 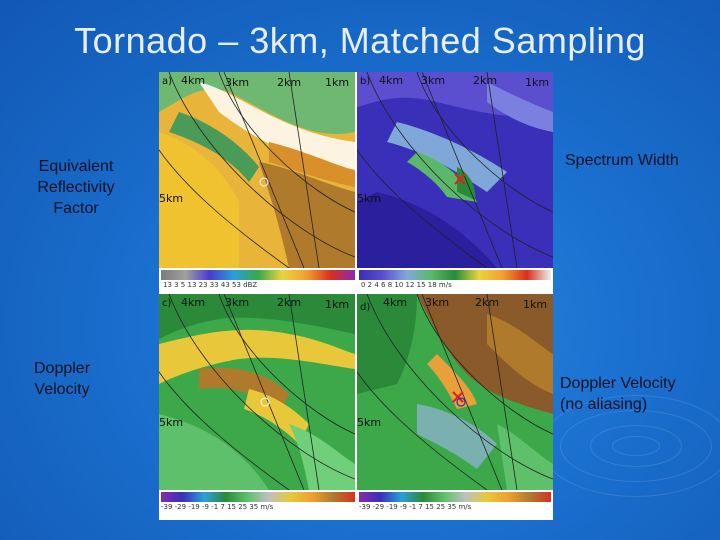 I want to click on panel-d-letter: d), so click(x=365, y=307).